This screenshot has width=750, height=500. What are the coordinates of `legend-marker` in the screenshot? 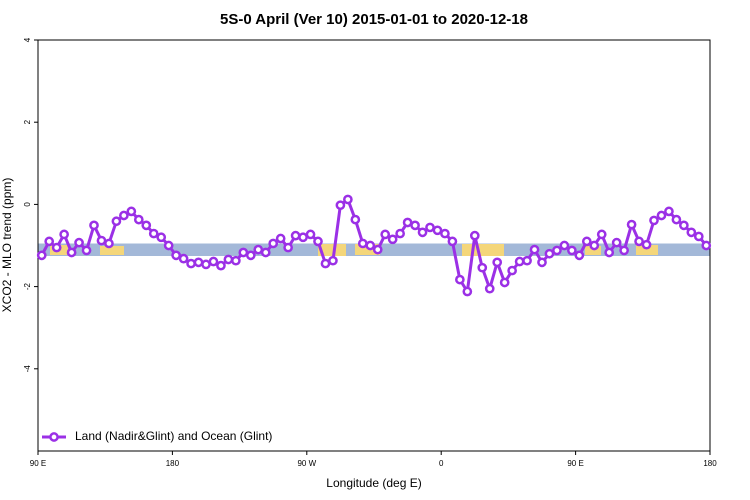 It's located at (54, 437).